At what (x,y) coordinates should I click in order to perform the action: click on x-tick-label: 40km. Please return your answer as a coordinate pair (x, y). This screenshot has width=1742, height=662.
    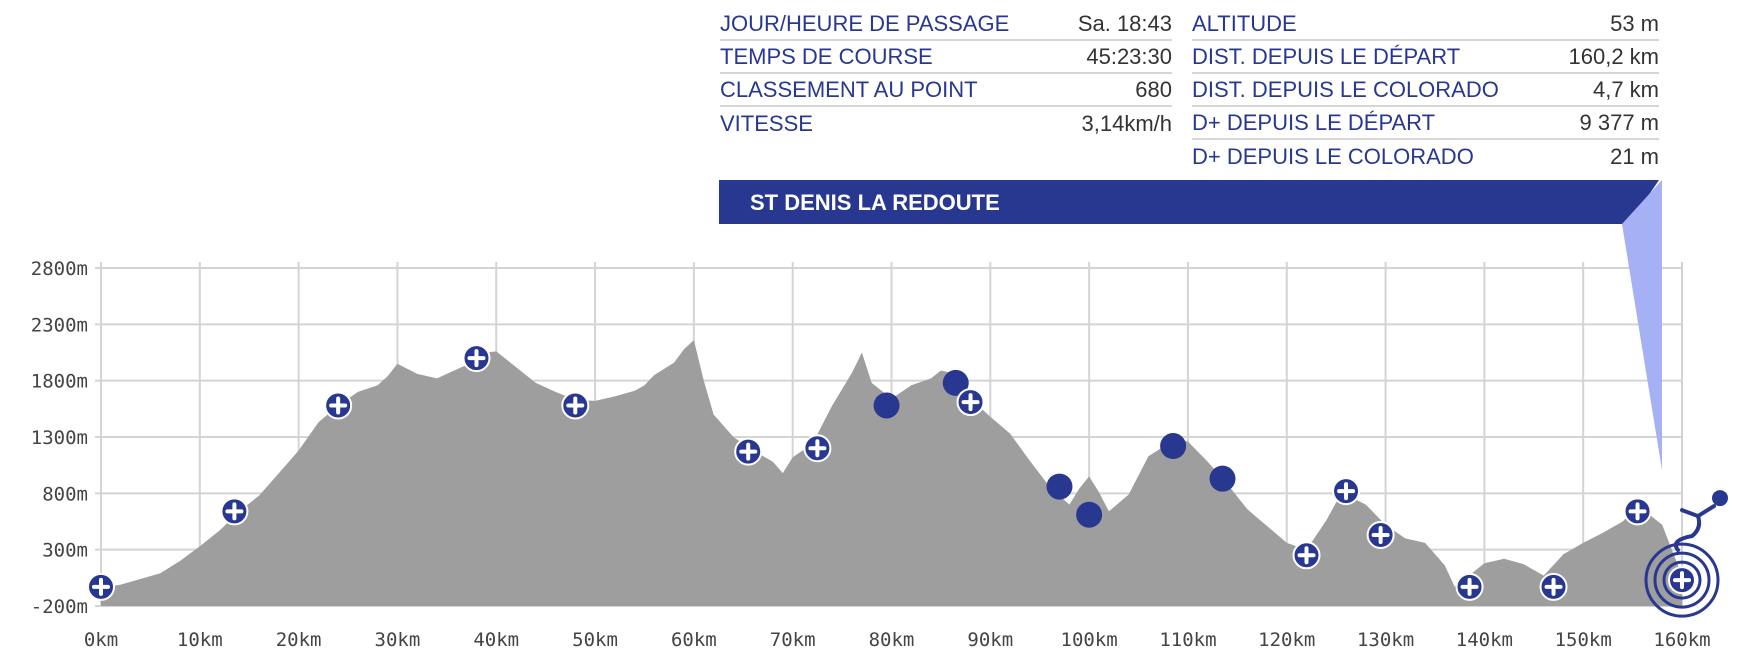
    Looking at the image, I should click on (496, 640).